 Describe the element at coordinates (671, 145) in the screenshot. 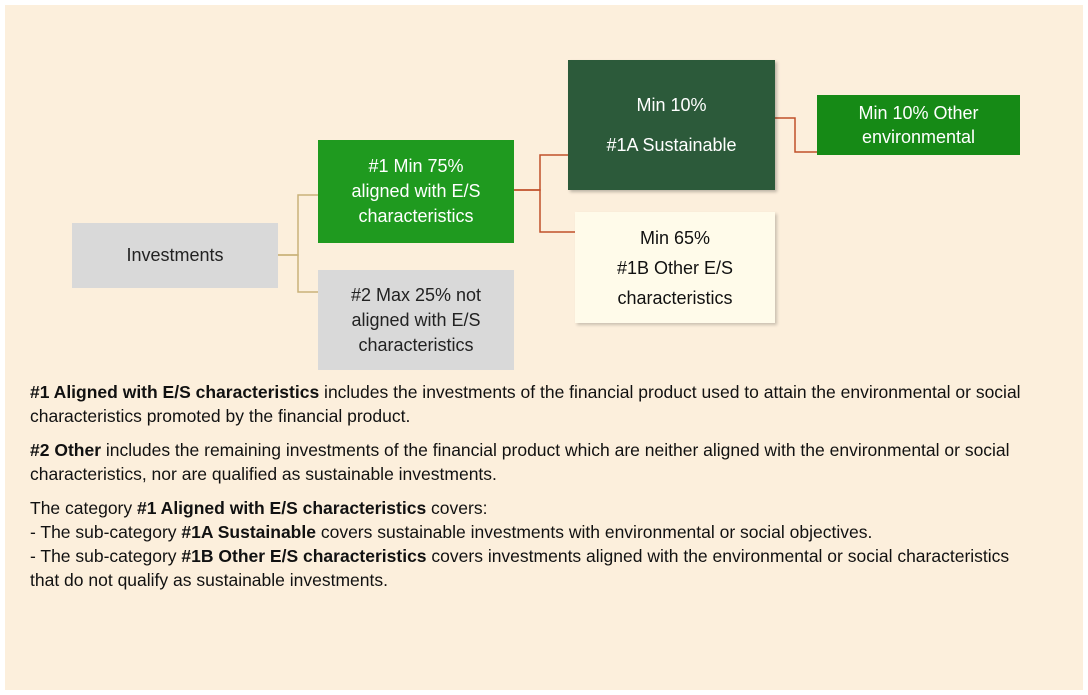

I see `node-label: #1A Sustainable` at that location.